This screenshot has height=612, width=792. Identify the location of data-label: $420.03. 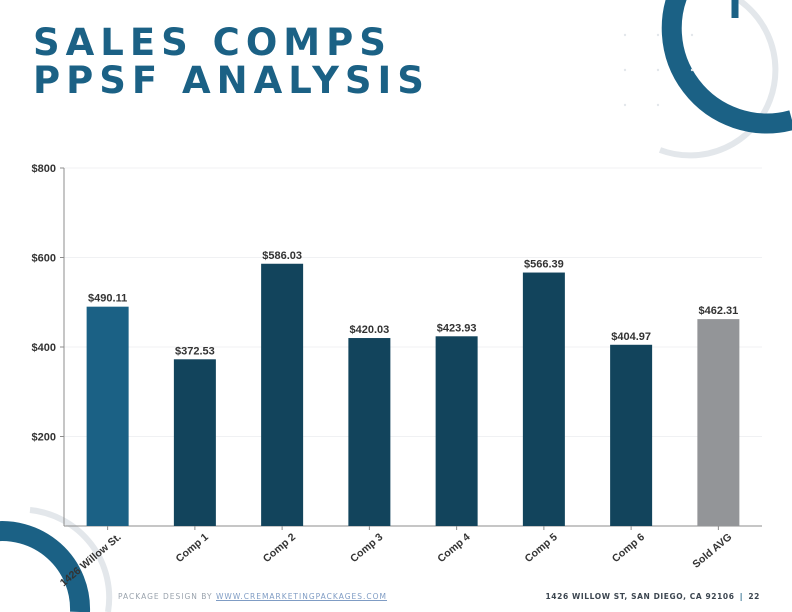
(369, 330).